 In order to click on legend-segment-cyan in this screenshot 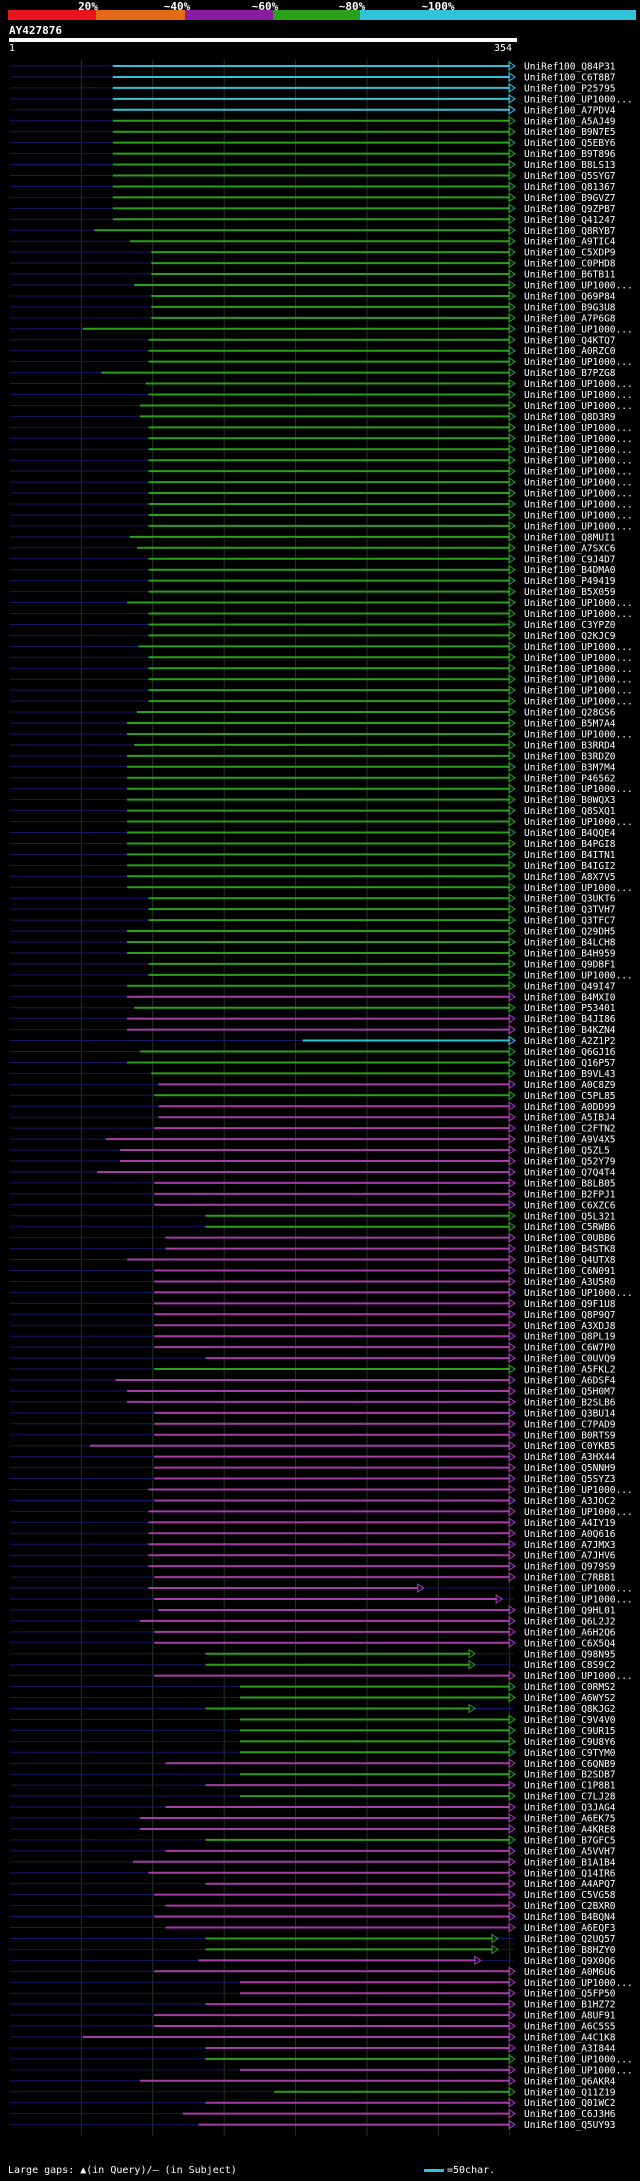, I will do `click(498, 15)`.